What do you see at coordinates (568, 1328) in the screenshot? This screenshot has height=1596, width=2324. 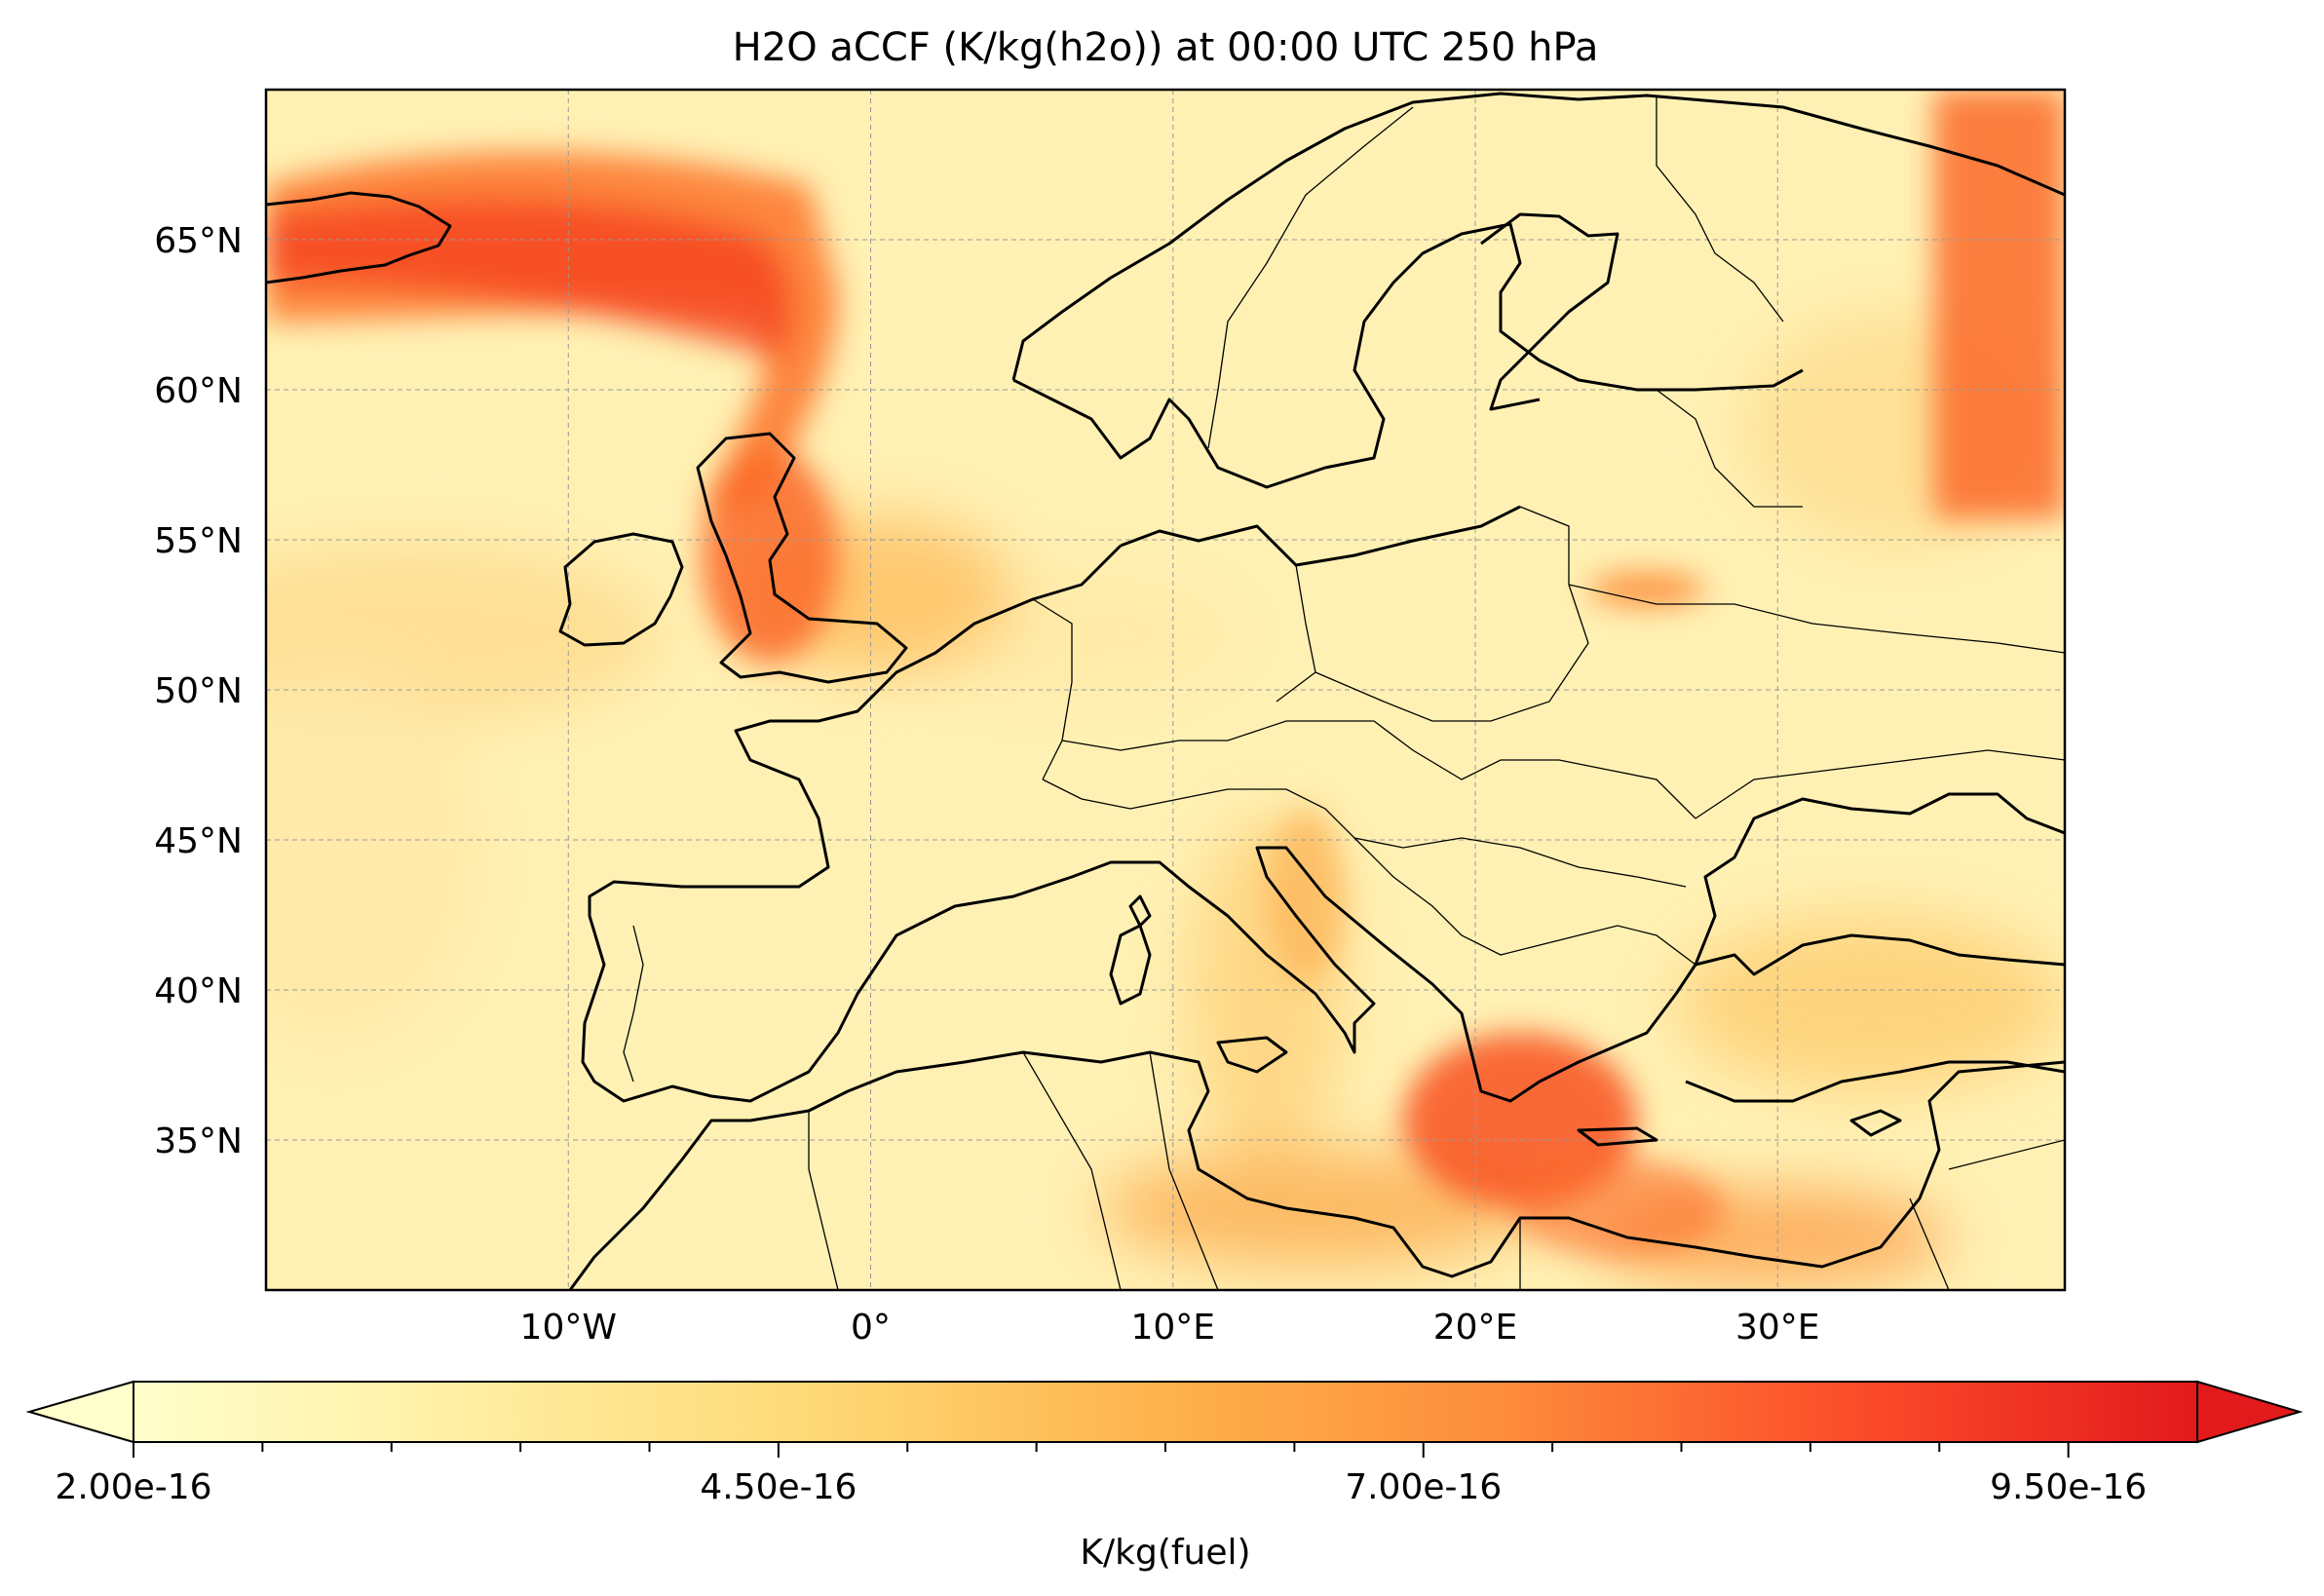 I see `longitude-label: 10°W` at bounding box center [568, 1328].